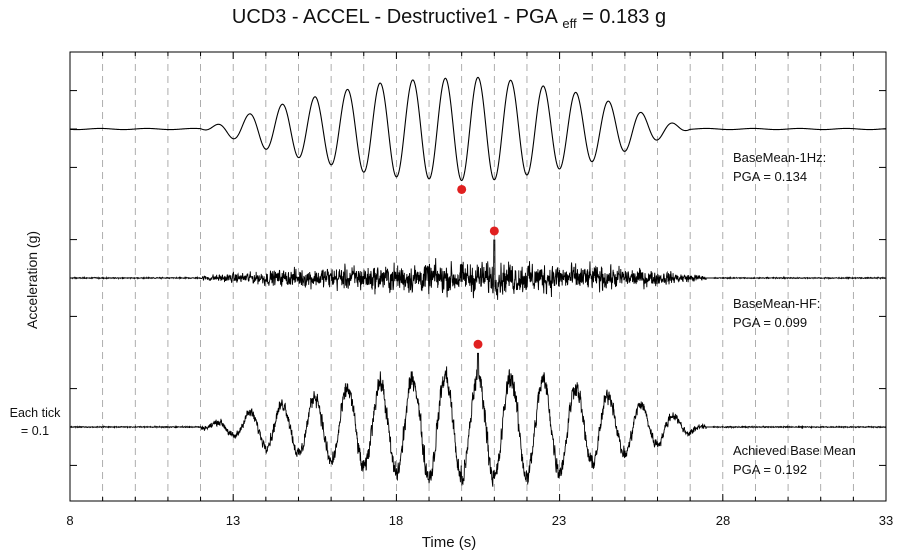 The width and height of the screenshot is (898, 557). Describe the element at coordinates (886, 520) in the screenshot. I see `x-tick-label-33: 33` at that location.